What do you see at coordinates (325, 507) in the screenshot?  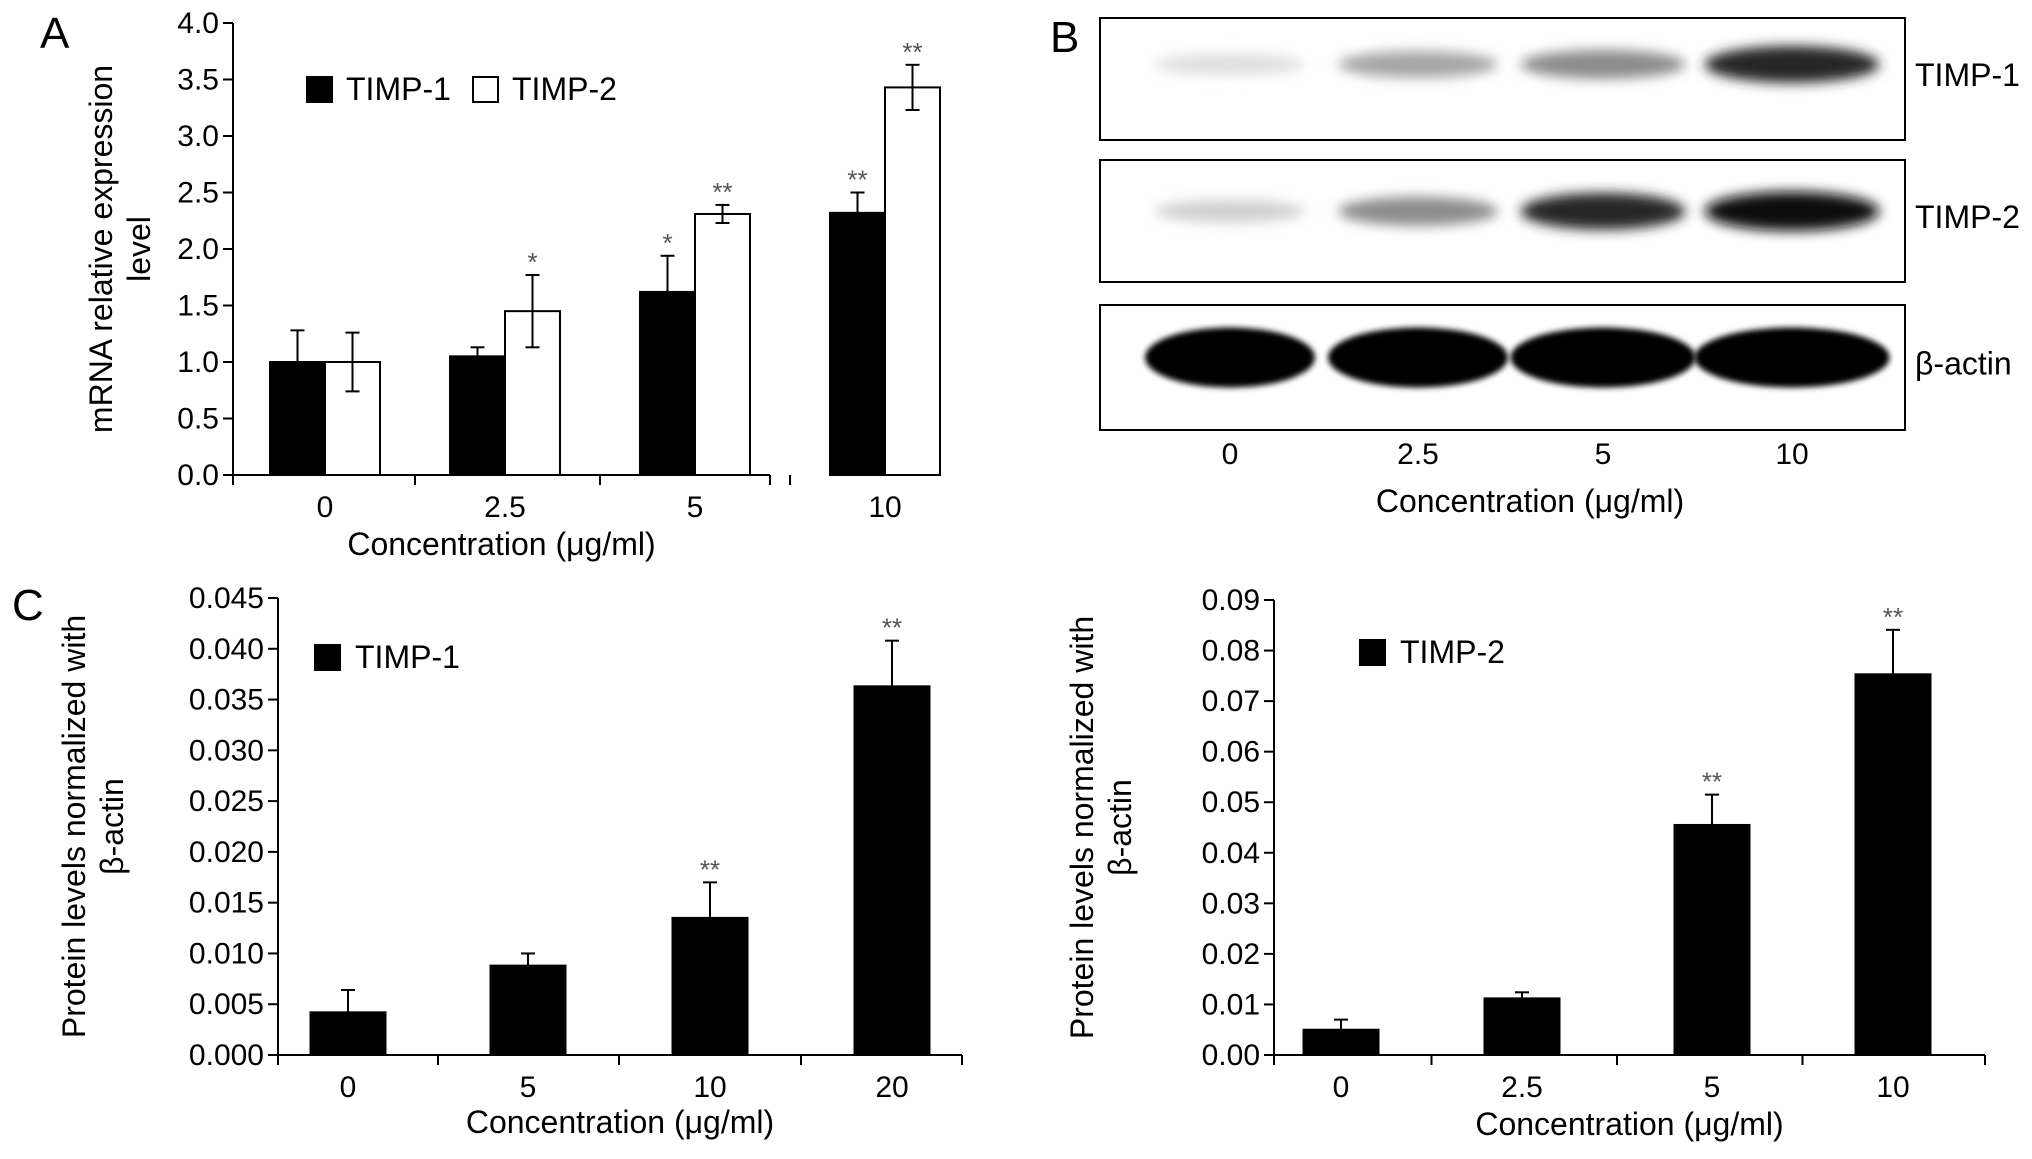 I see `chart0-xtick-label: 0` at bounding box center [325, 507].